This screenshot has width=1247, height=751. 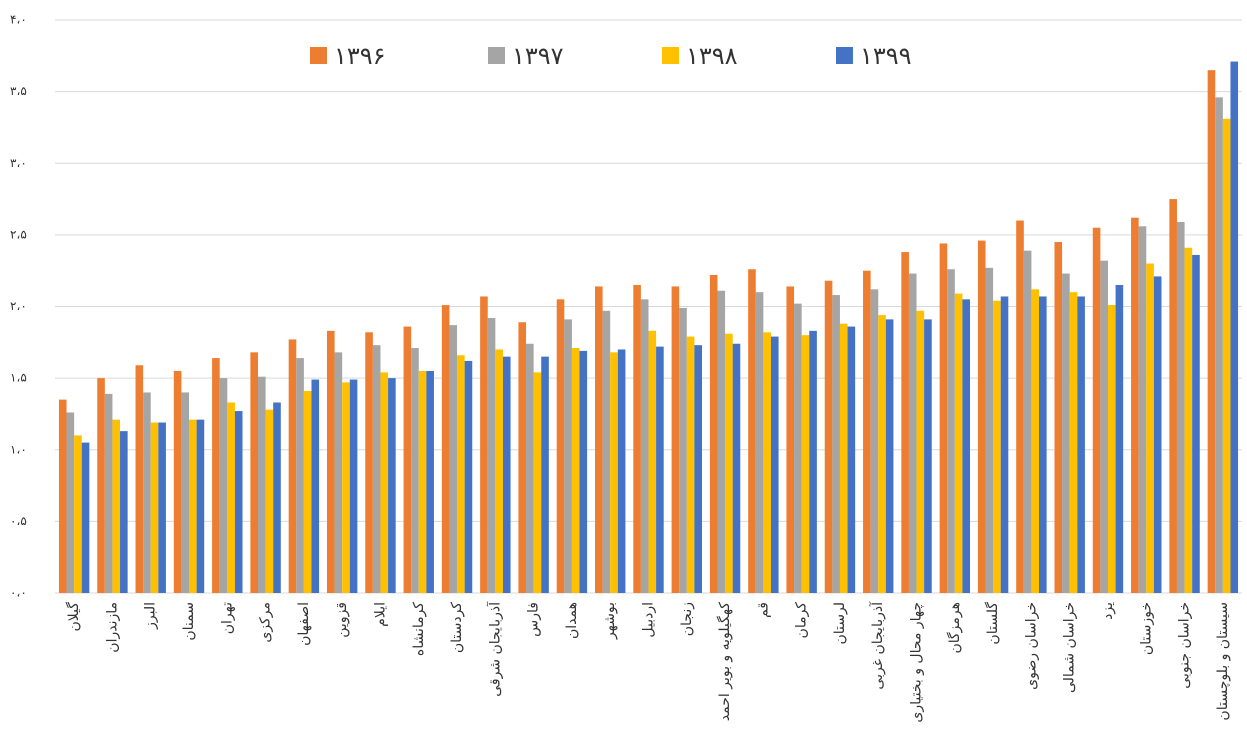 I want to click on x-tick-label: گلستان, so click(x=992, y=623).